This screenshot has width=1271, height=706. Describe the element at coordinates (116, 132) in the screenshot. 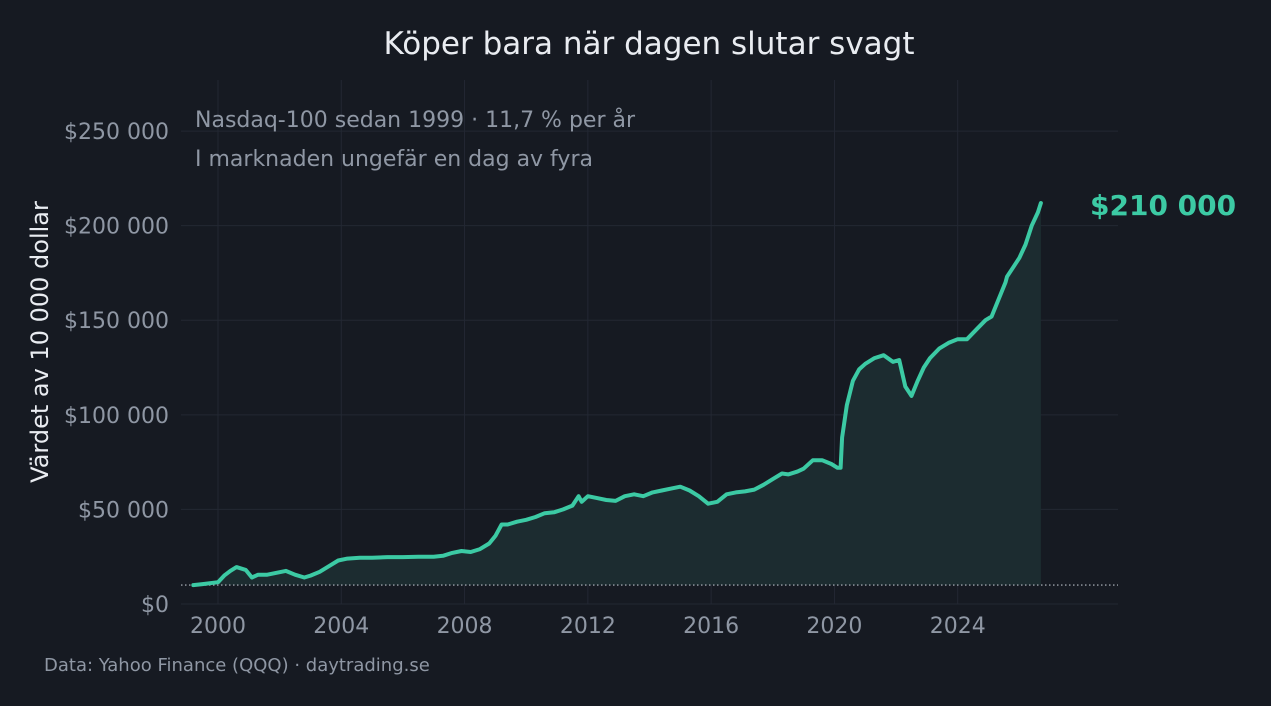

I see `y-tick-label: $250 000` at that location.